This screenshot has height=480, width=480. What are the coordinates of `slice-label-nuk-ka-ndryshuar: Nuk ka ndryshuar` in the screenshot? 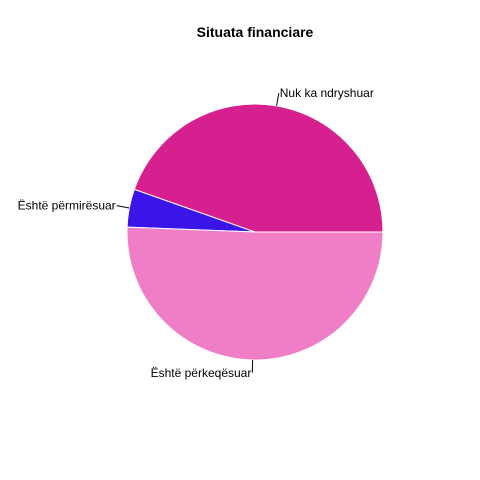 It's located at (327, 93).